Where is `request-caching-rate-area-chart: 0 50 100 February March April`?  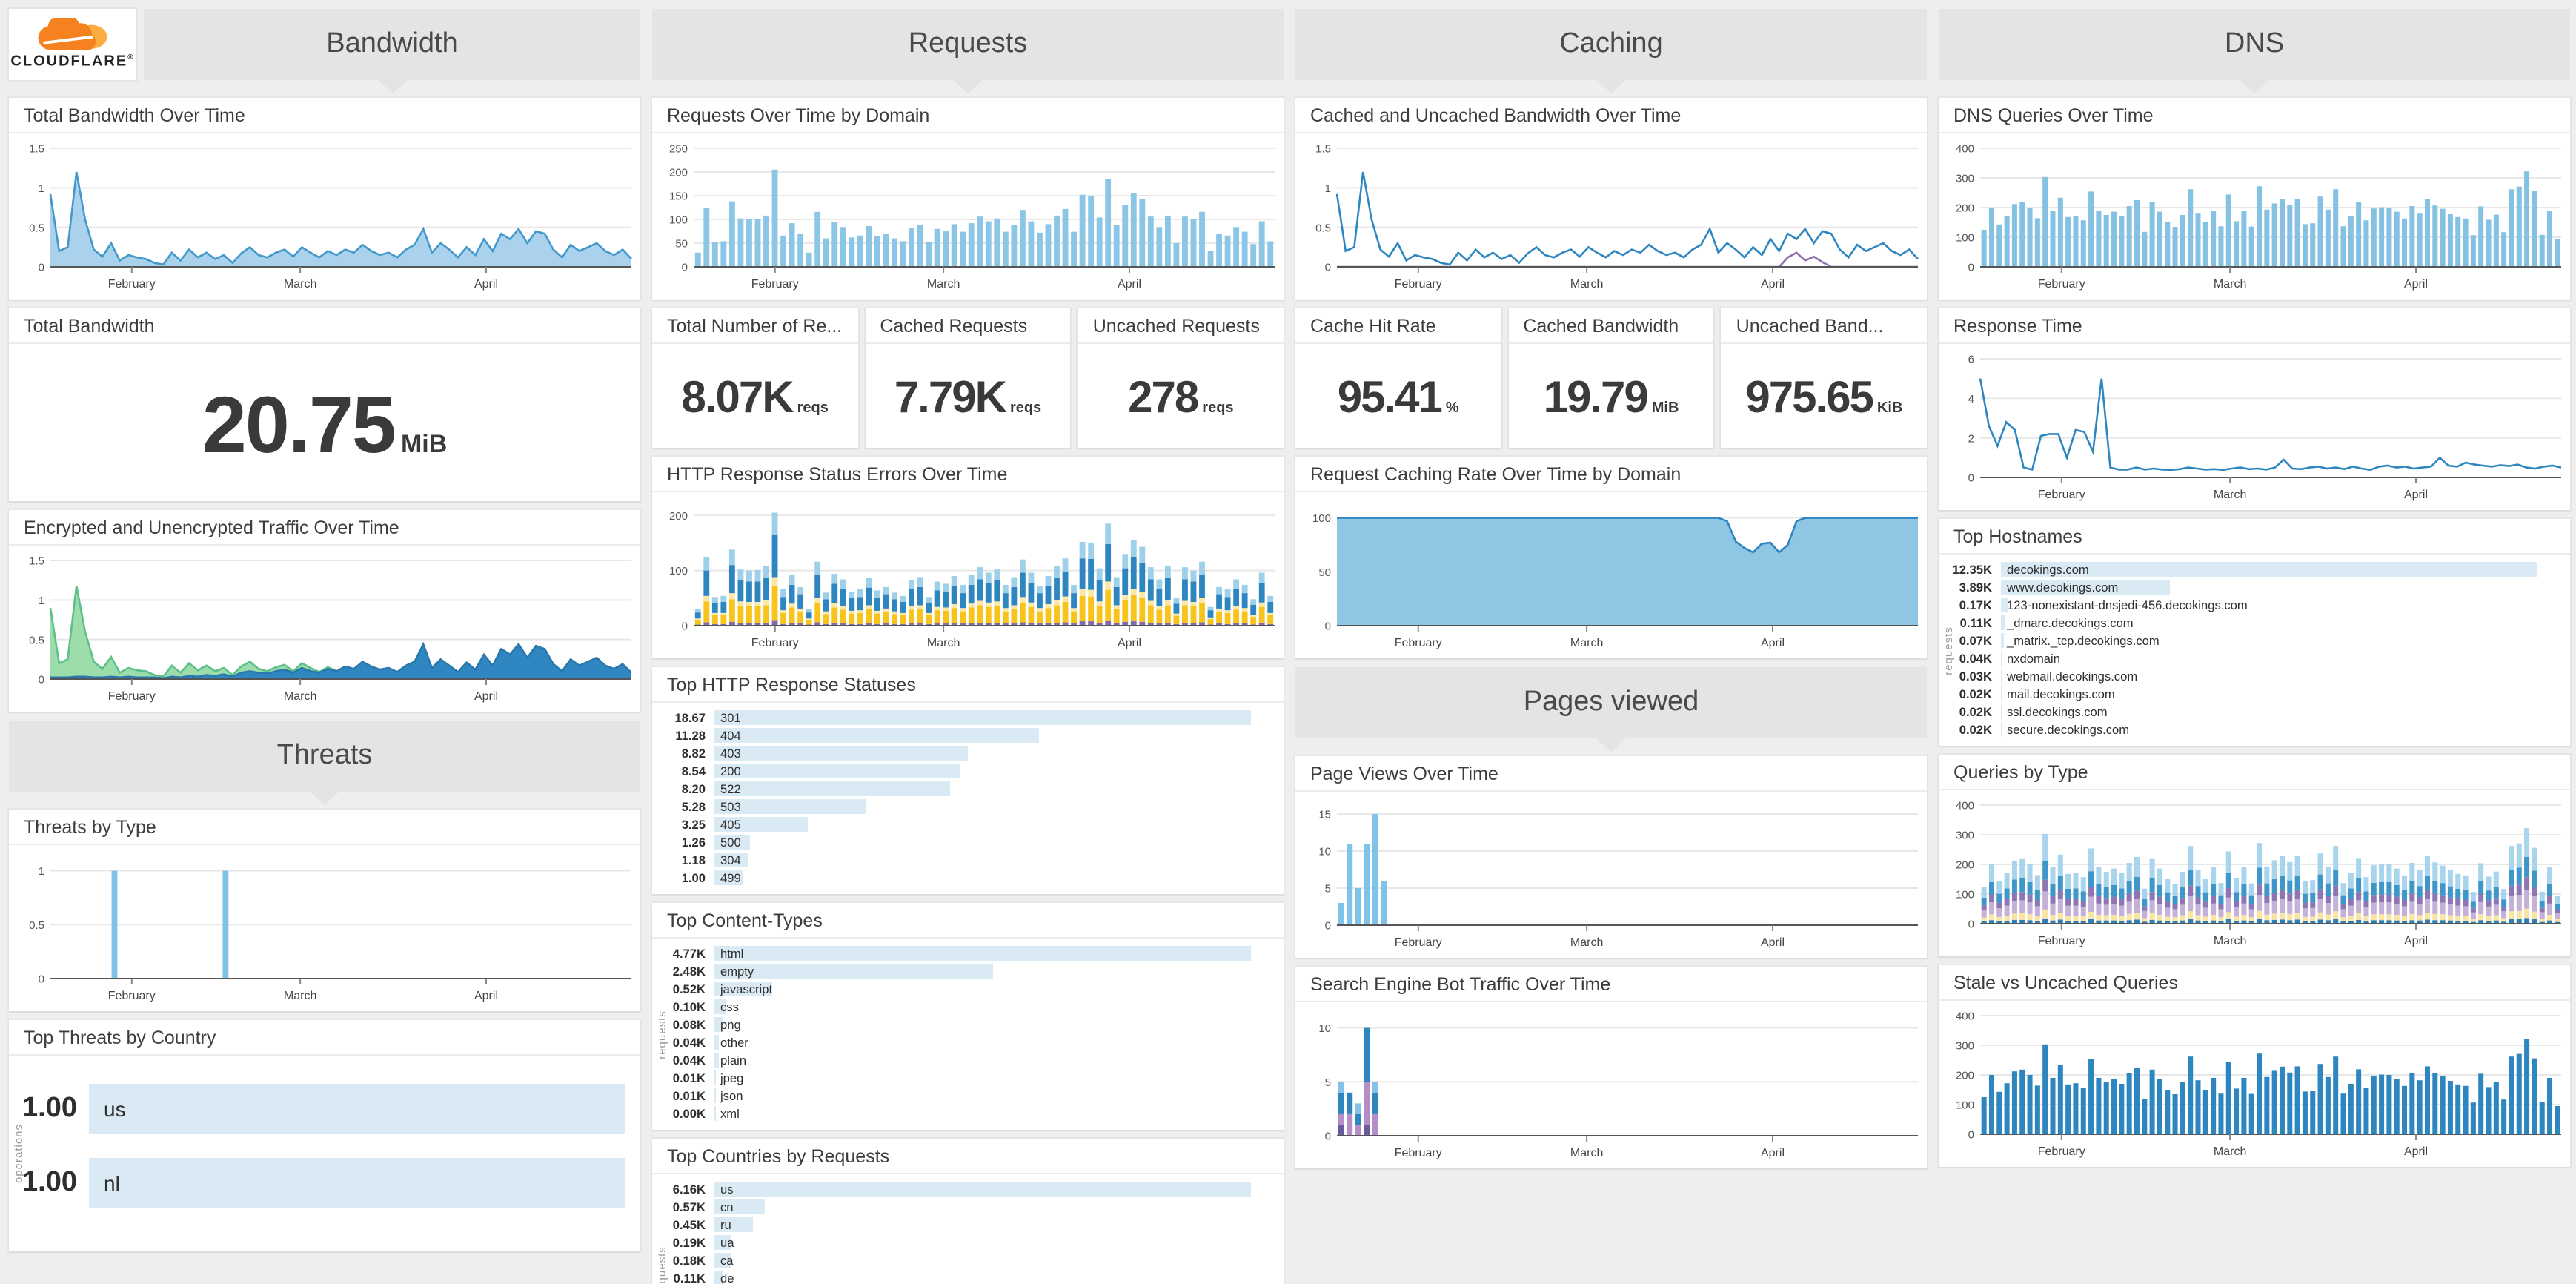 request-caching-rate-area-chart: 0 50 100 February March April is located at coordinates (1611, 575).